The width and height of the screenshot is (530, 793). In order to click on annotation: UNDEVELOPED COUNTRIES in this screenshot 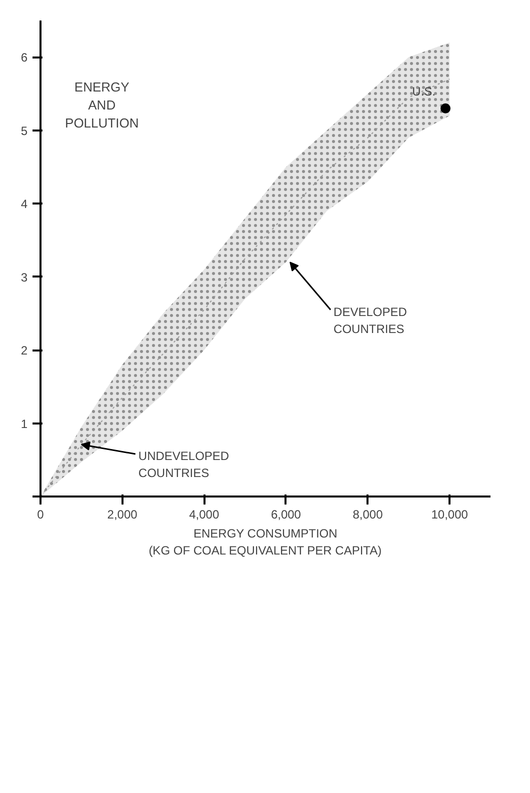, I will do `click(184, 464)`.